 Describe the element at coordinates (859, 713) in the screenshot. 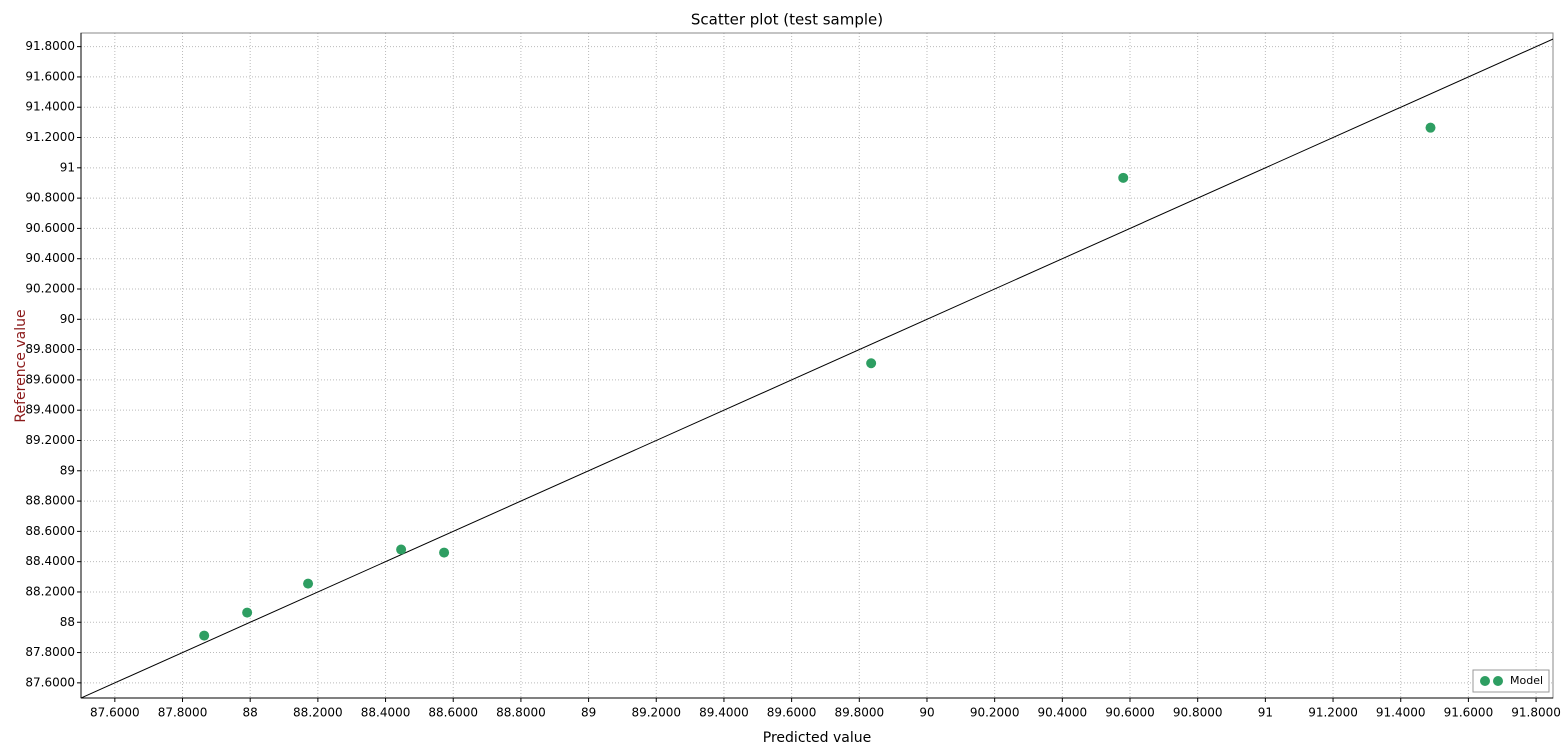

I see `x-tick-label: 89.8000` at that location.